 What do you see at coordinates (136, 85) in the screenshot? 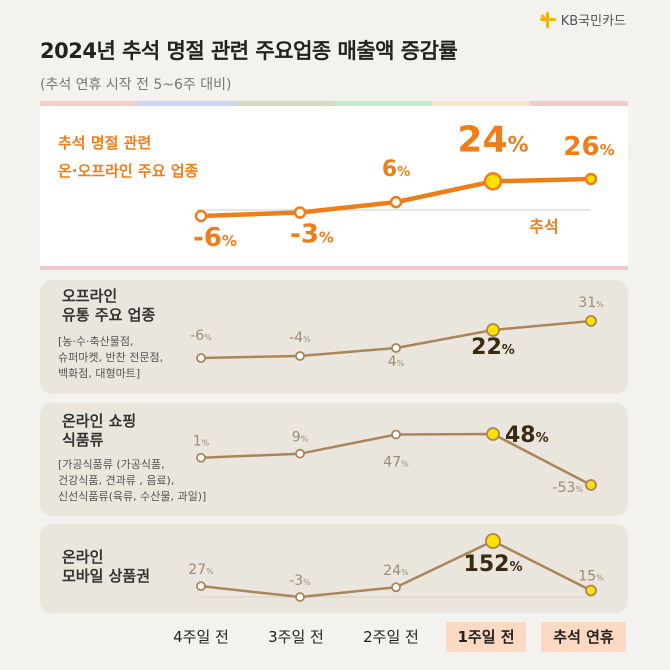
I see `page-subtitle: (추석 연휴 시작 전 5~6주 대비)` at bounding box center [136, 85].